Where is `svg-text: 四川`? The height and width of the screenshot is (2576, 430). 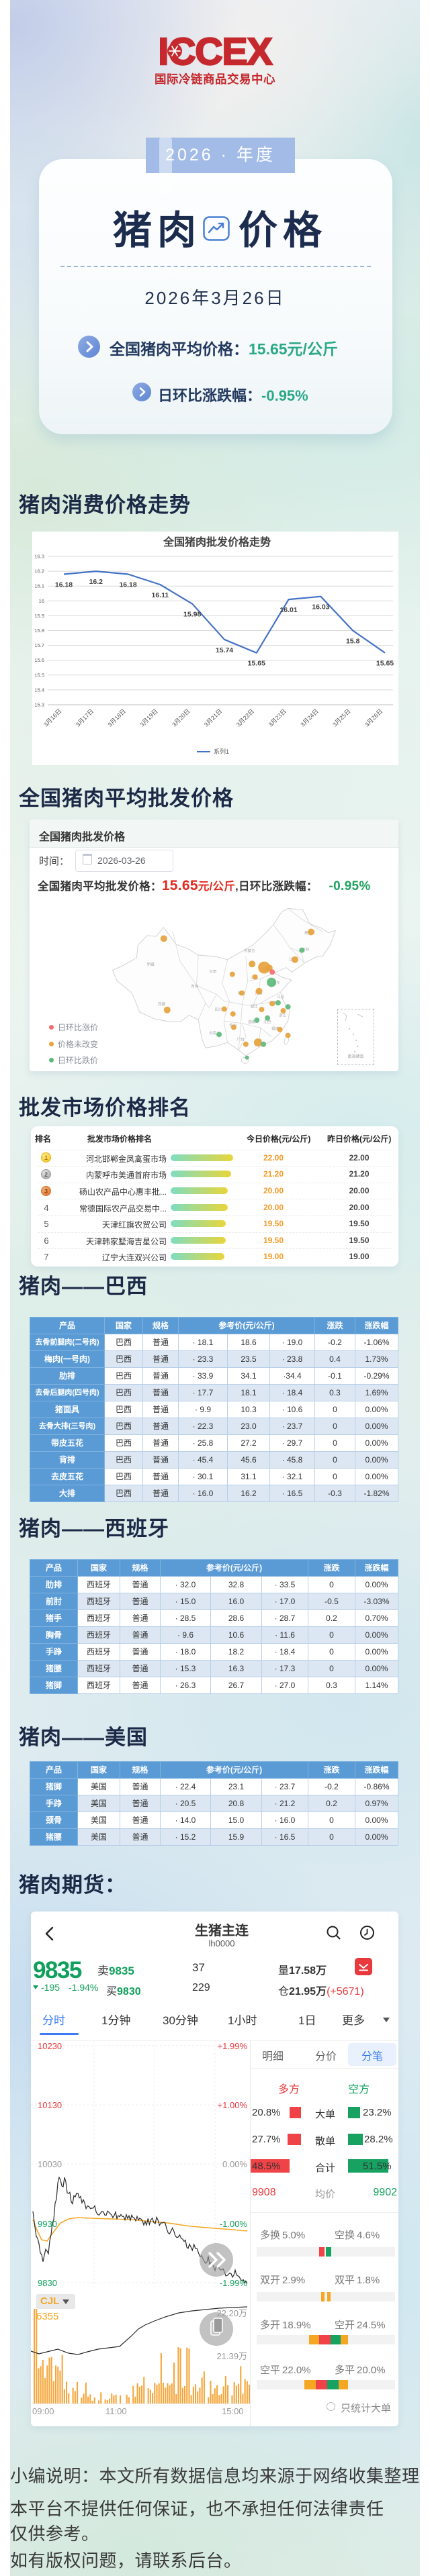
svg-text: 四川 is located at coordinates (218, 1009).